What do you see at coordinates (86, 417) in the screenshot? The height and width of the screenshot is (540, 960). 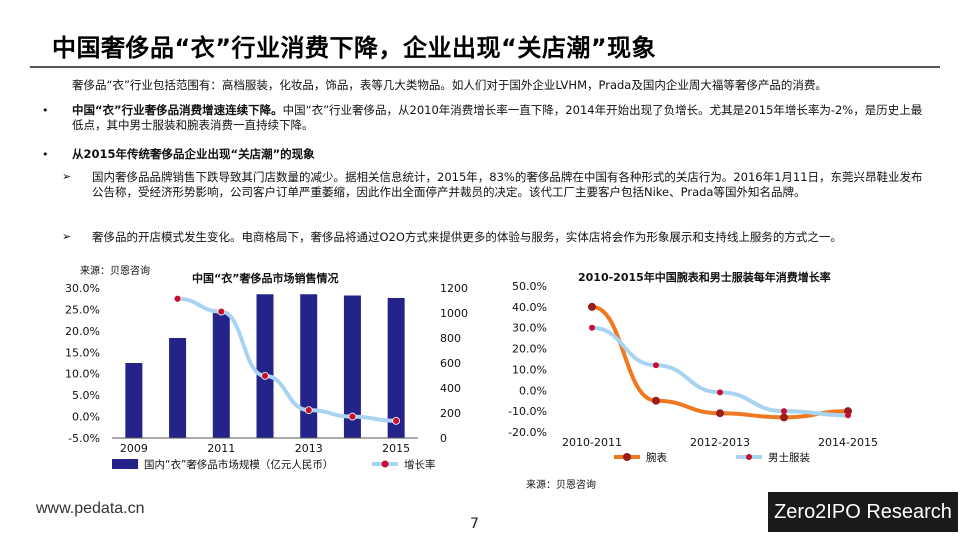 I see `chart1-y-left-tick: 0.0%` at bounding box center [86, 417].